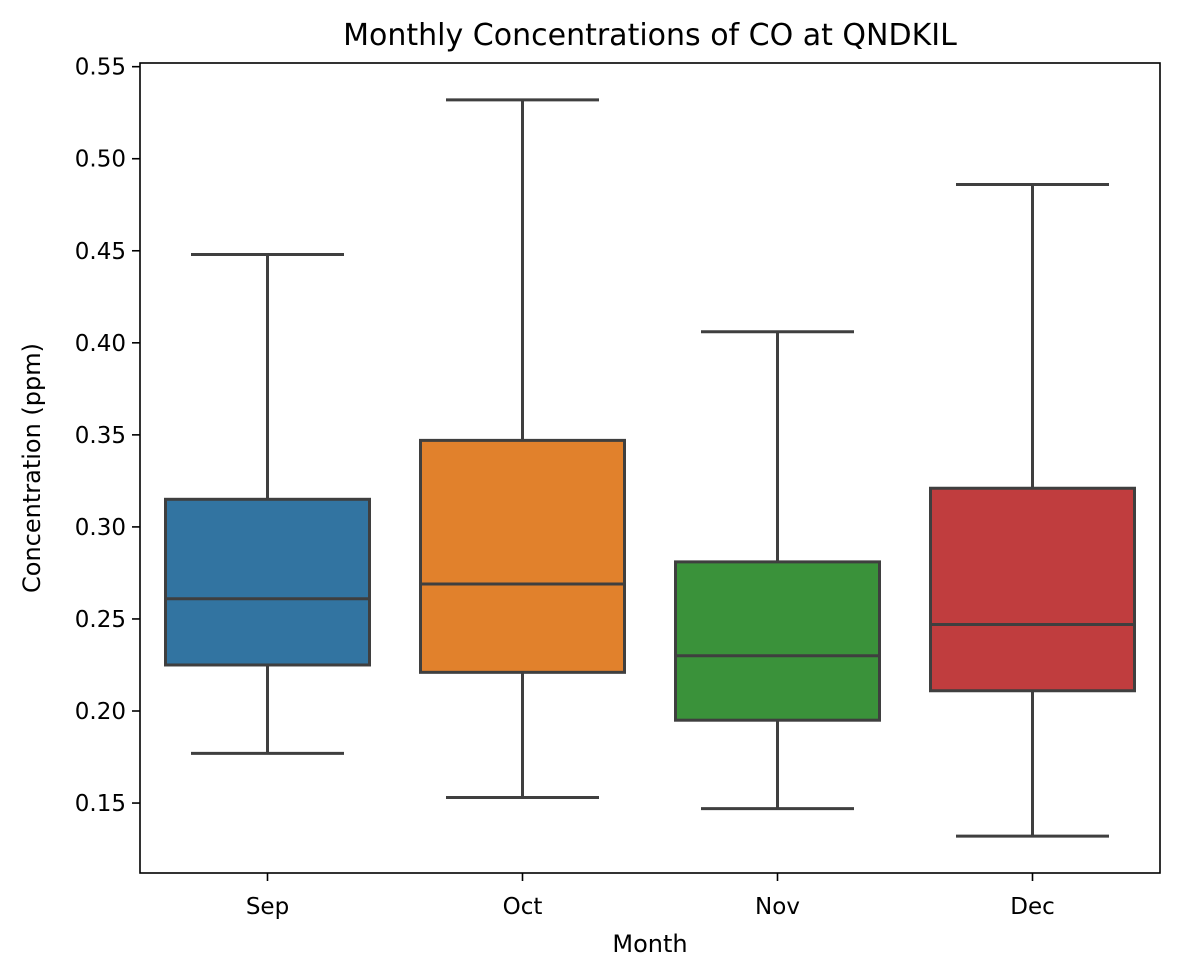 The width and height of the screenshot is (1180, 980). Describe the element at coordinates (777, 907) in the screenshot. I see `x-tick-label: Nov` at that location.